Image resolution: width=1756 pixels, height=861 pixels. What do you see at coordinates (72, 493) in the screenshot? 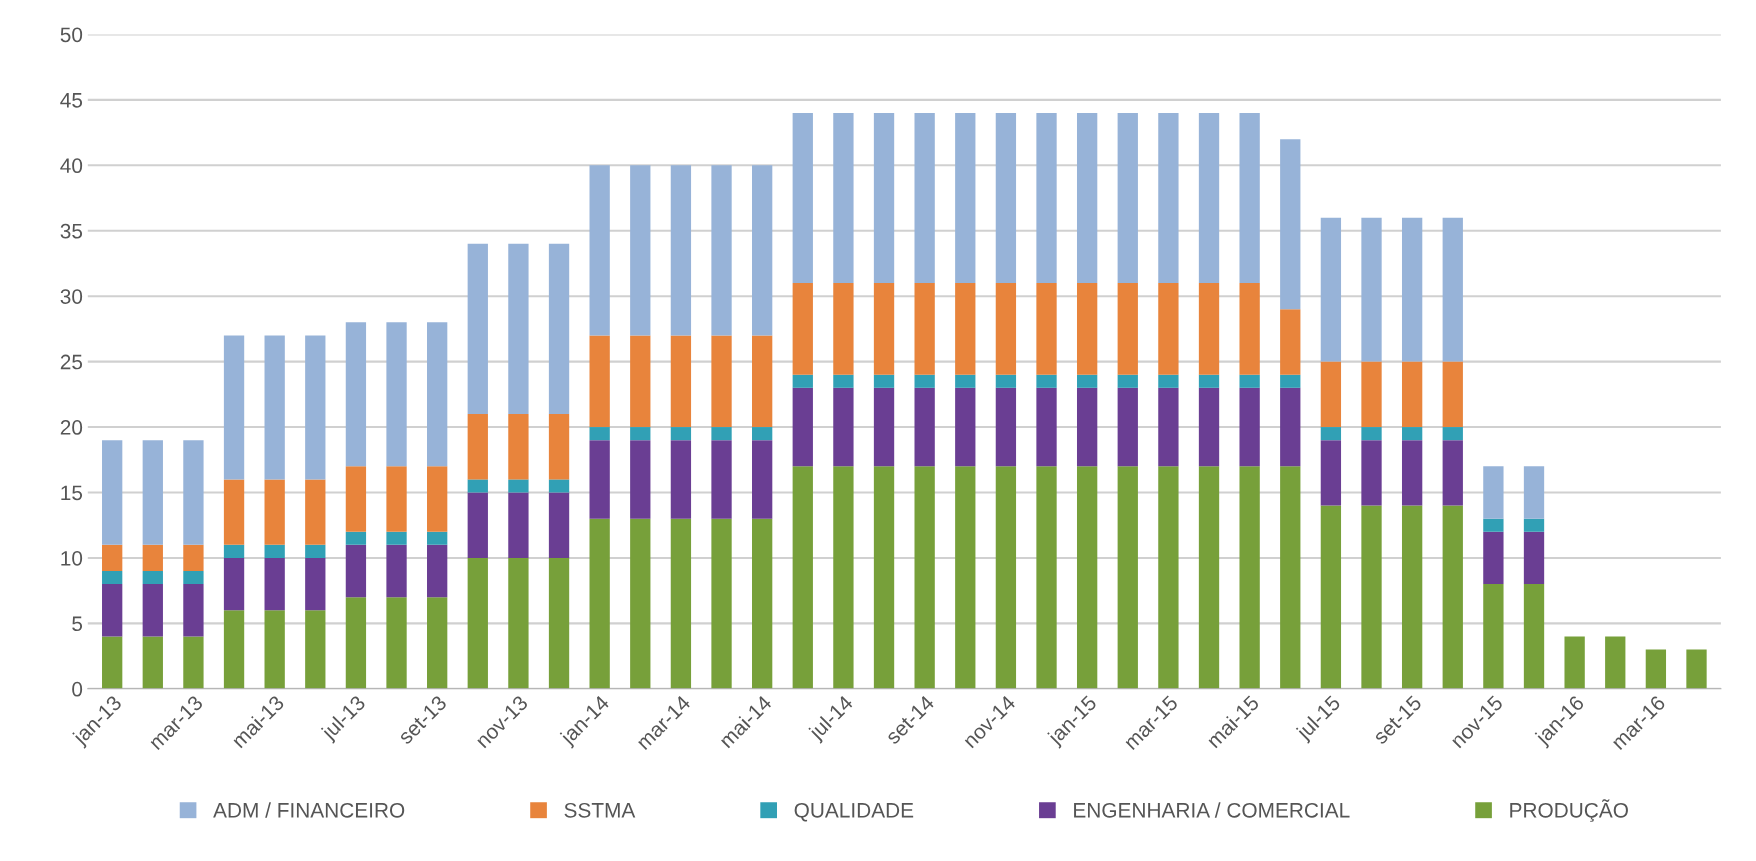
I see `y-tick-label: 15` at bounding box center [72, 493].